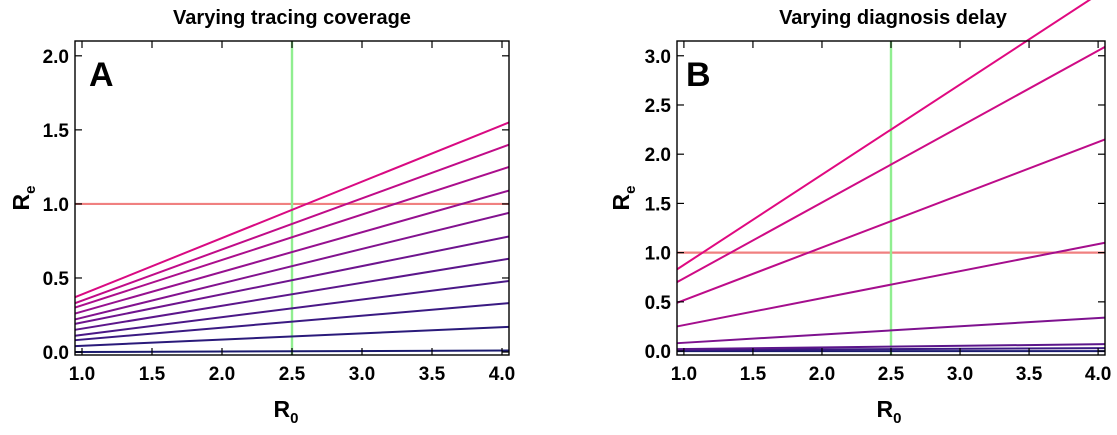 The height and width of the screenshot is (435, 1117). What do you see at coordinates (292, 18) in the screenshot?
I see `chart-title: Varying tracing coverage` at bounding box center [292, 18].